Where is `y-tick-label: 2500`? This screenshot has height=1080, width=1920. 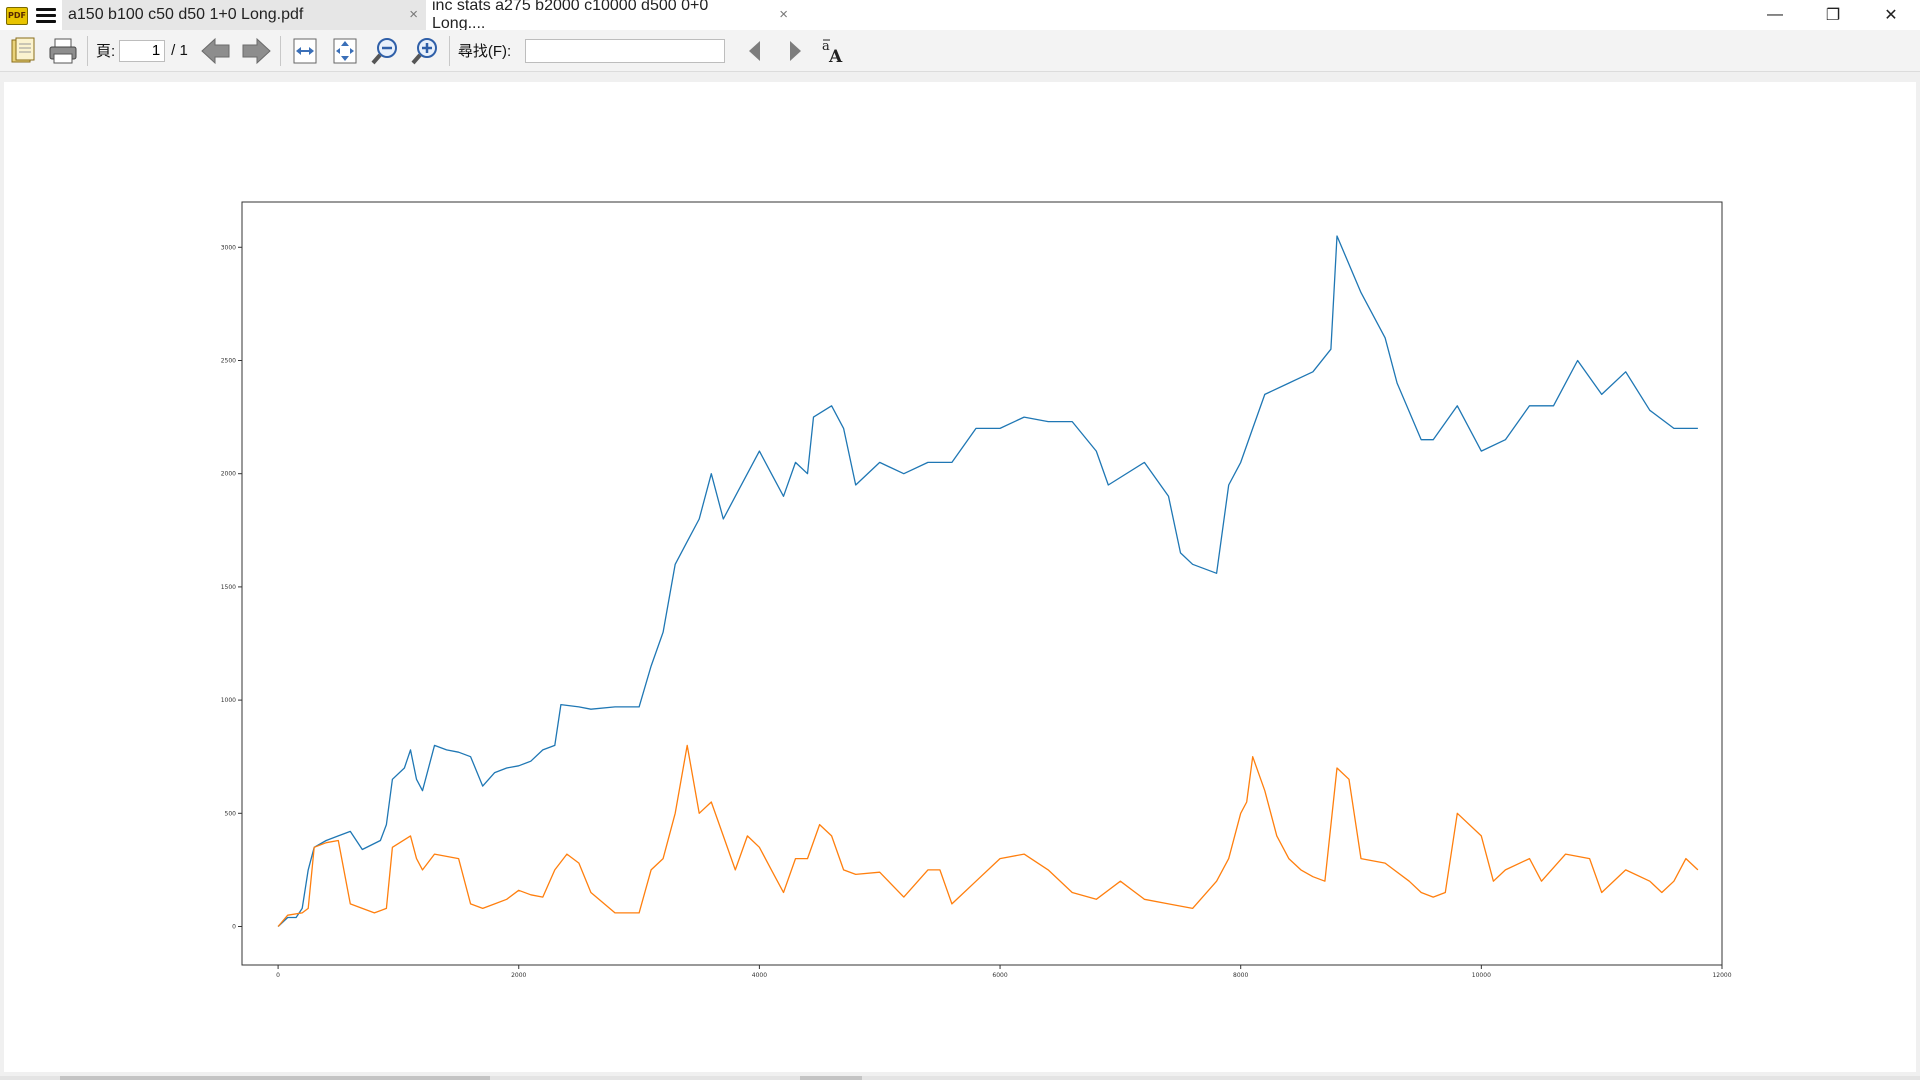
y-tick-label: 2500 is located at coordinates (228, 360).